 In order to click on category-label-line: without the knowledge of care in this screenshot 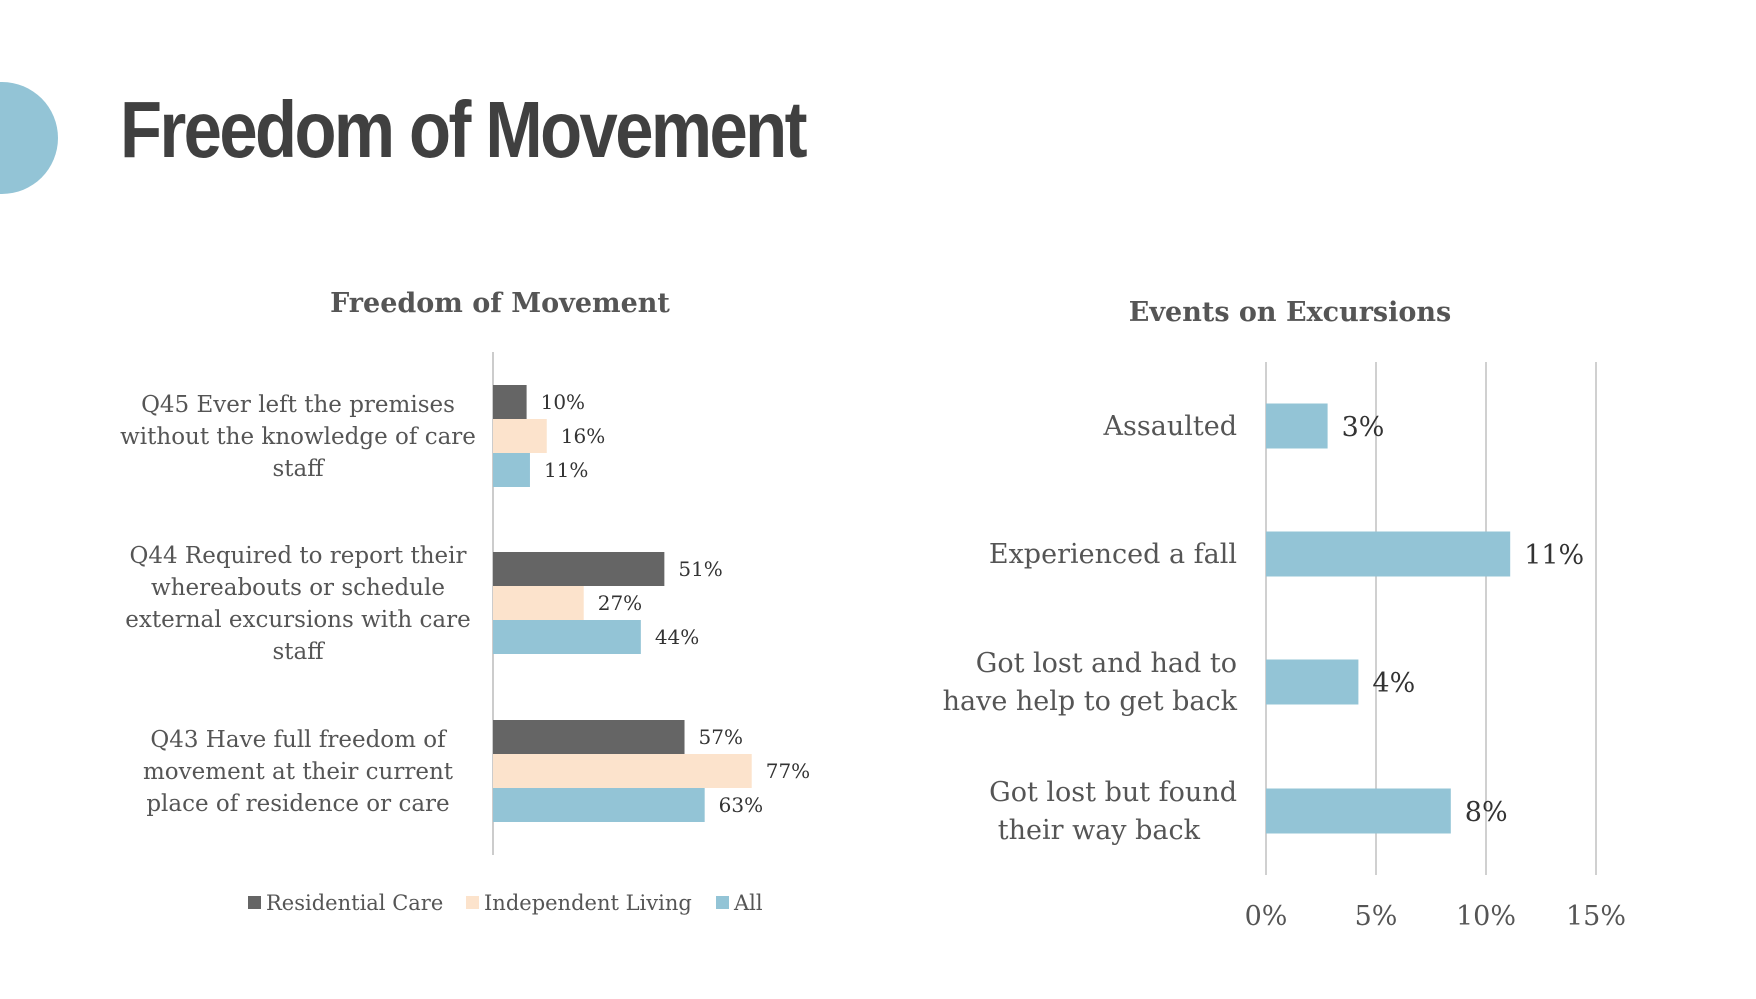, I will do `click(298, 437)`.